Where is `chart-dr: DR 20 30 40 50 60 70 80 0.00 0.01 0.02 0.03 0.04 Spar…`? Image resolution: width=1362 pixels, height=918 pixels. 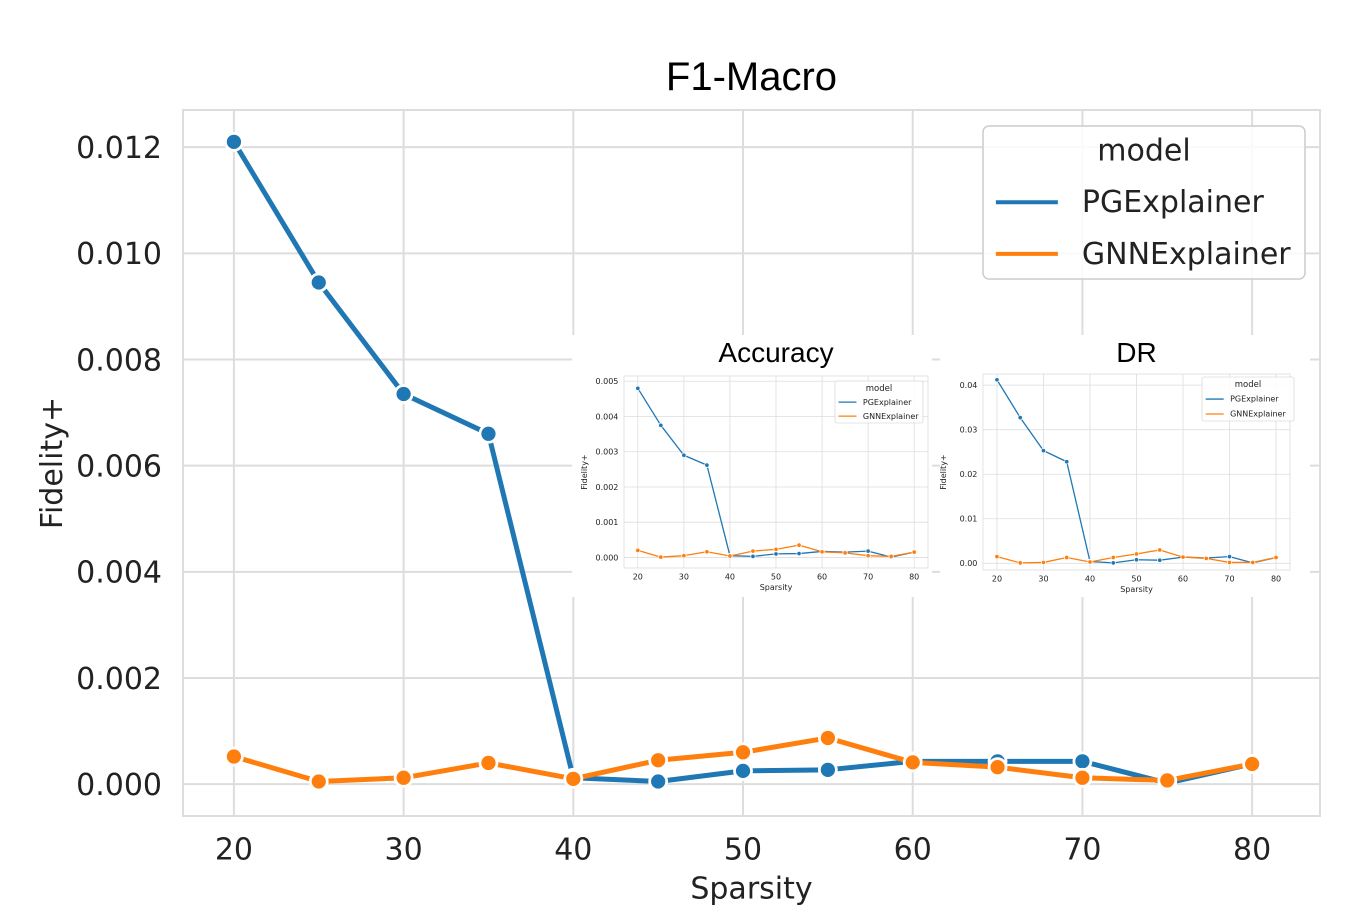
chart-dr: DR 20 30 40 50 60 70 80 0.00 0.01 0.02 0.03 0.04 Spar… is located at coordinates (1124, 466).